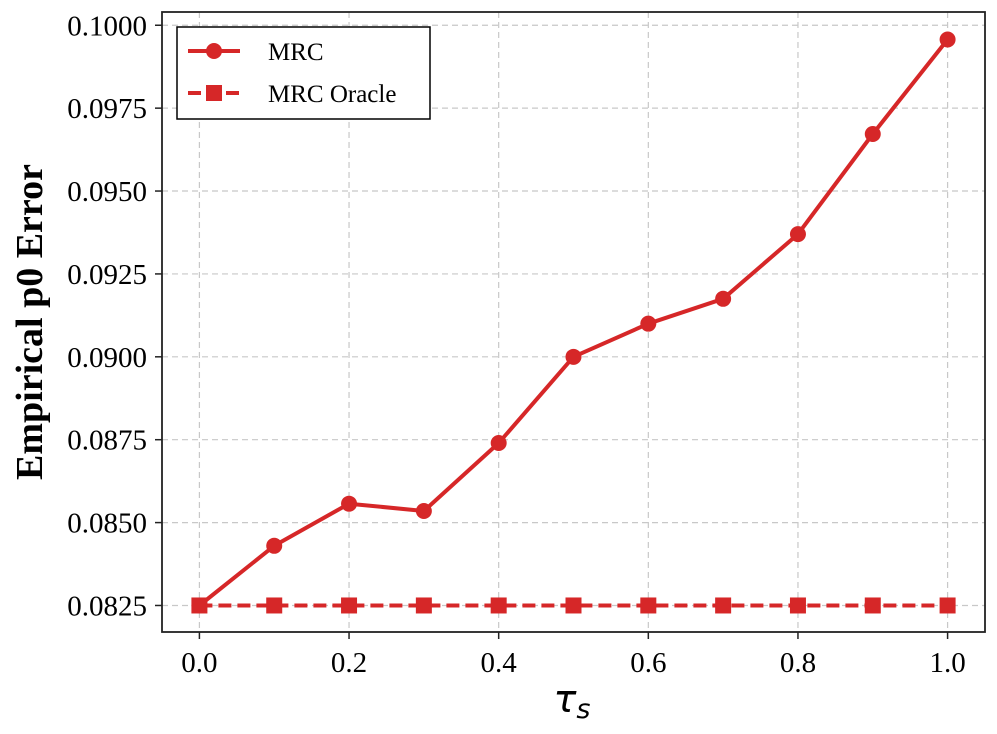 This screenshot has width=997, height=734. Describe the element at coordinates (296, 52) in the screenshot. I see `legend-label-mrc: MRC` at that location.